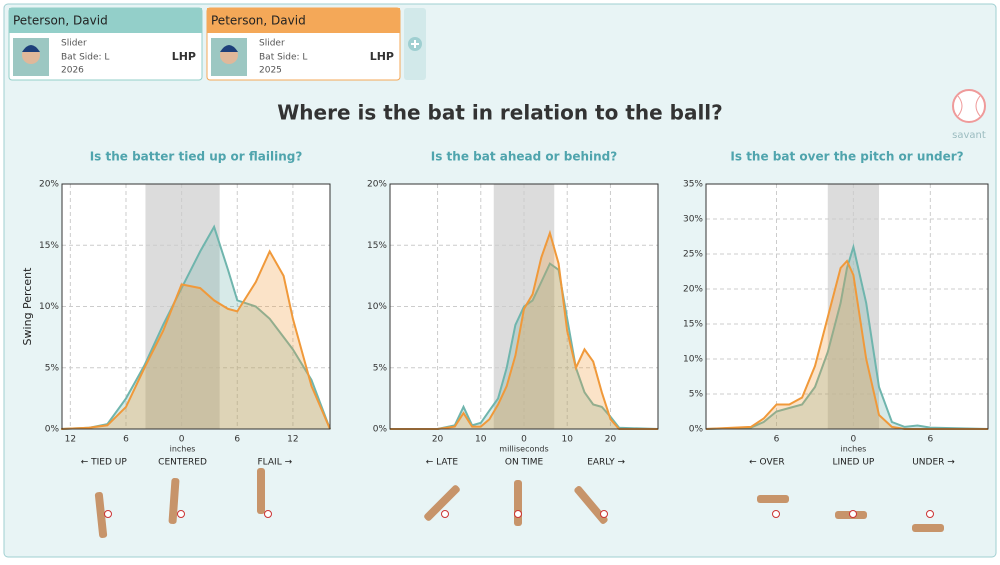  What do you see at coordinates (853, 463) in the screenshot?
I see `zone-label: LINED UP` at bounding box center [853, 463].